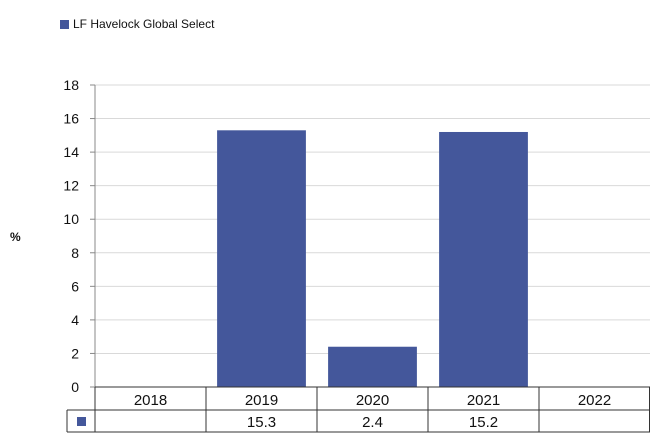 The image size is (650, 439). I want to click on y-axis-label: %, so click(15, 237).